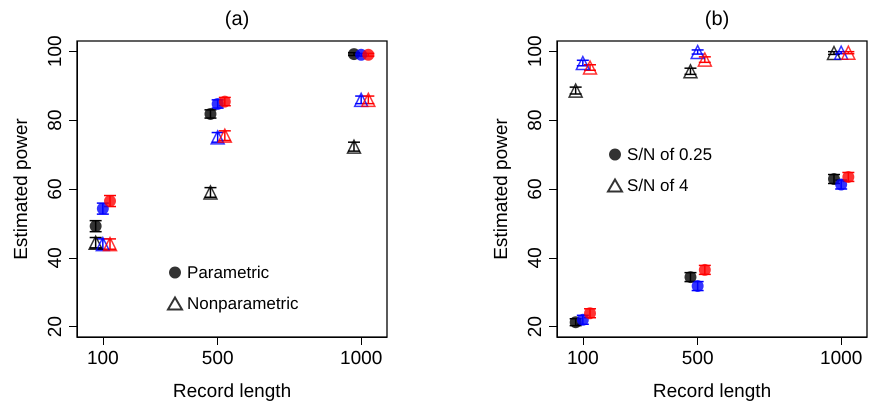 The image size is (870, 408). I want to click on legend-label: Nonparametric, so click(243, 303).